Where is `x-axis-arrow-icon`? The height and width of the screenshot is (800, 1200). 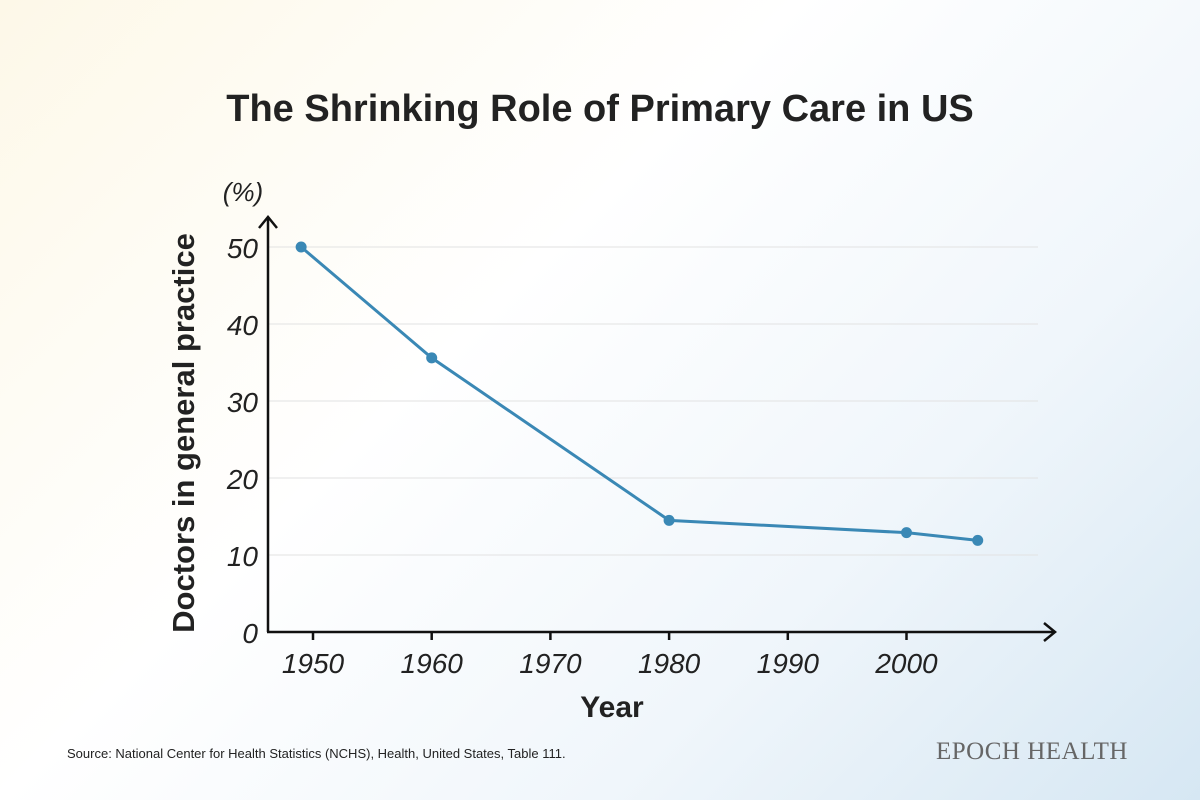 x-axis-arrow-icon is located at coordinates (1050, 632).